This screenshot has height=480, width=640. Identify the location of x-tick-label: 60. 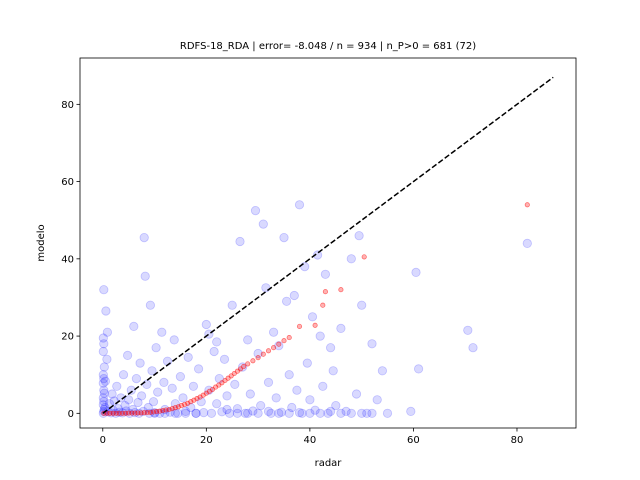
(413, 440).